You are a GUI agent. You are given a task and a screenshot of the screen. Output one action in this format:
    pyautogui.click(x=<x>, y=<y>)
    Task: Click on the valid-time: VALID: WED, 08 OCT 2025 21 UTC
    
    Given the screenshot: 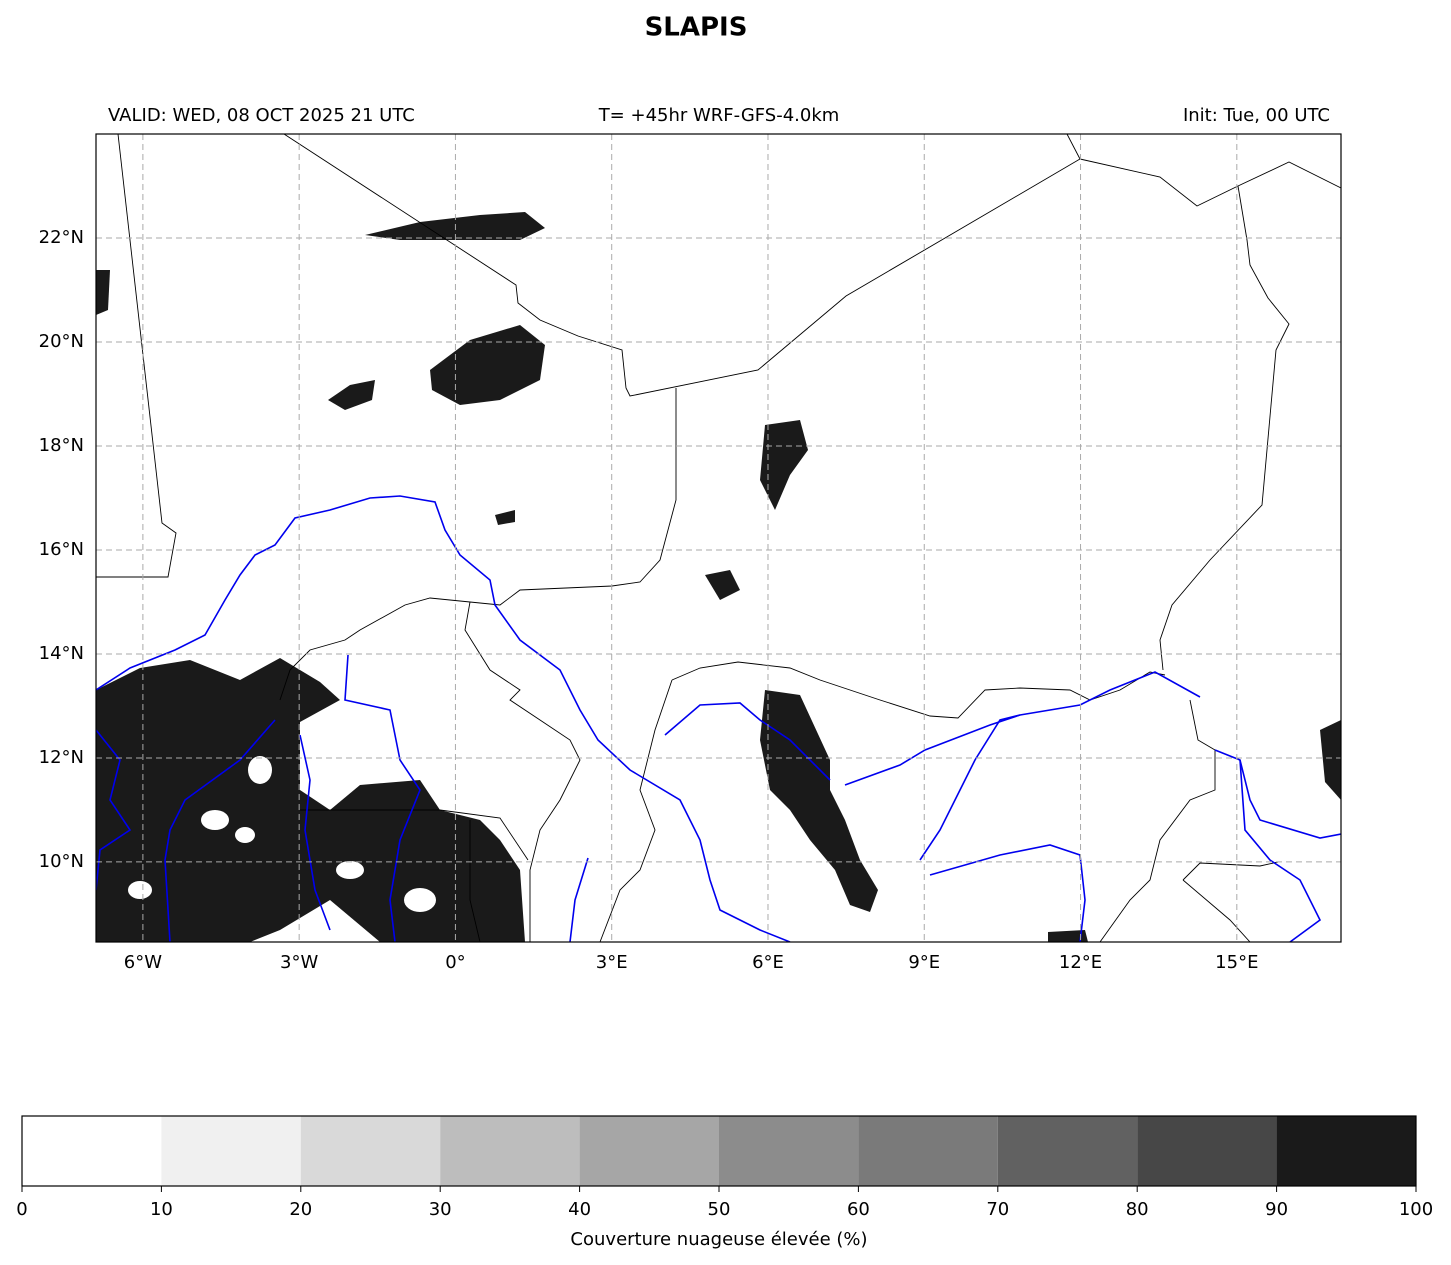 What is the action you would take?
    pyautogui.click(x=261, y=115)
    